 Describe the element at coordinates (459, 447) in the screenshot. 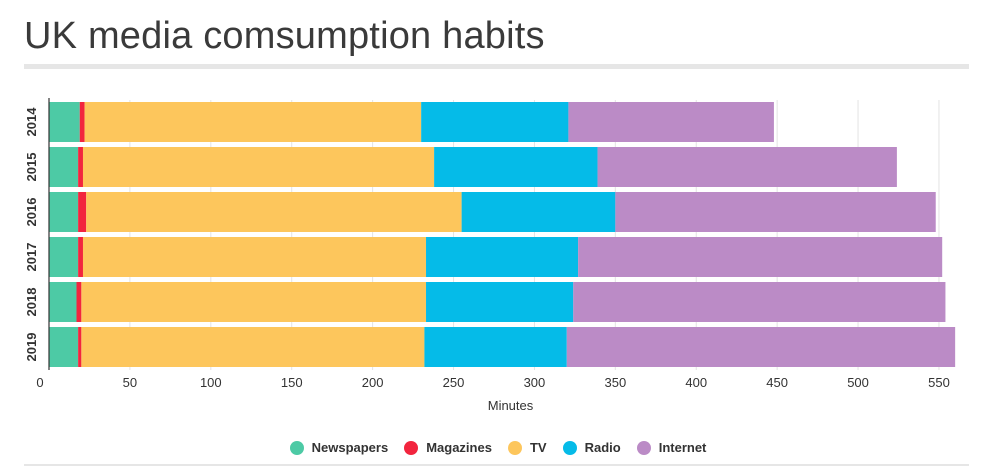

I see `legend-label: Magazines` at that location.